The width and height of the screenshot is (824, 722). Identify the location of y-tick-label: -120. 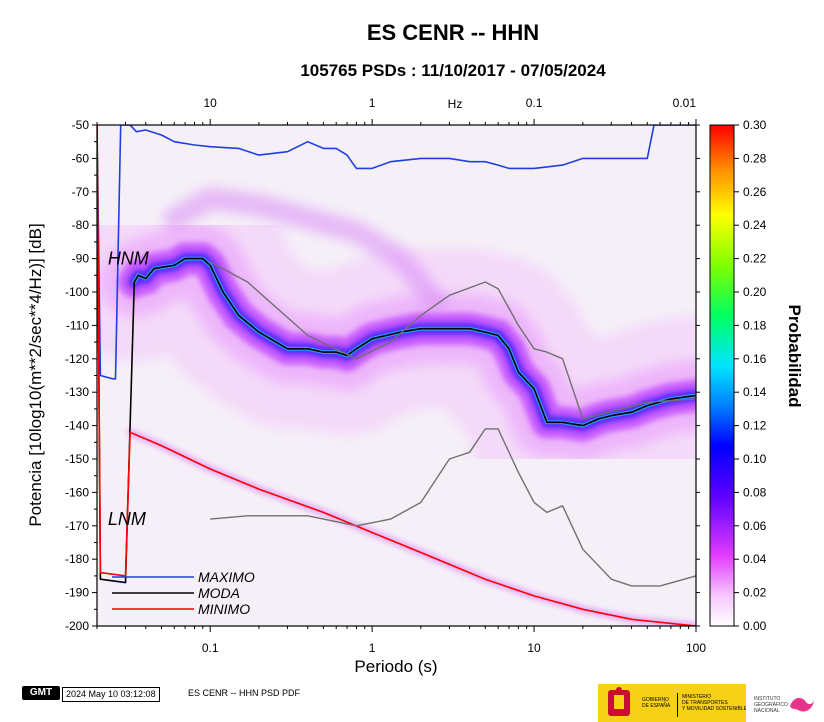
(77, 359).